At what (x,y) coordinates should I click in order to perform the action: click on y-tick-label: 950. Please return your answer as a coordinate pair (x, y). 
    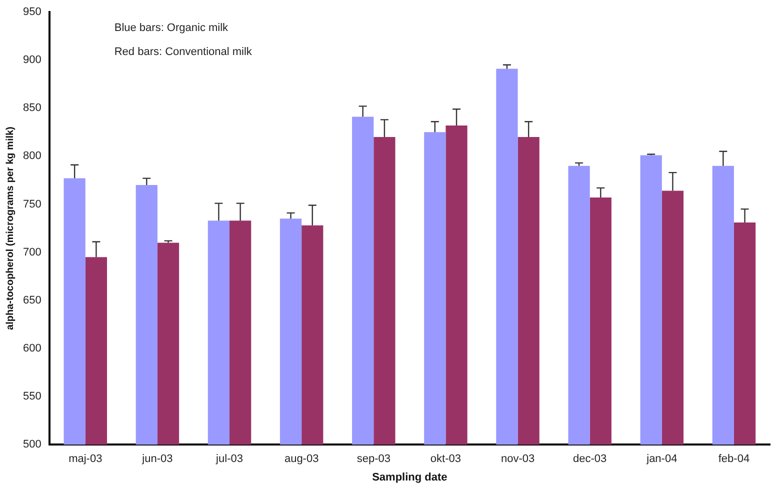
    Looking at the image, I should click on (32, 12).